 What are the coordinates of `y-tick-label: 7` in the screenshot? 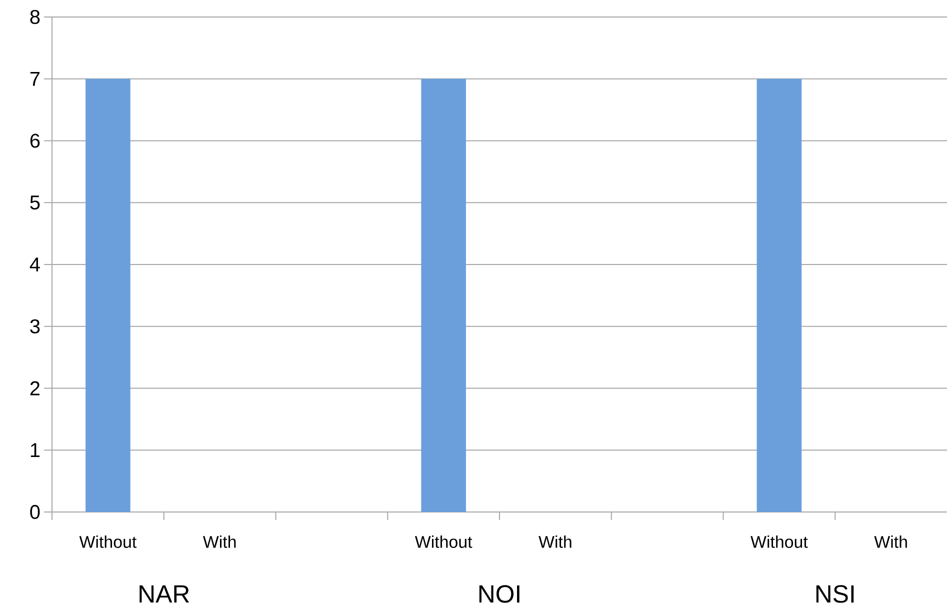 It's located at (35, 79).